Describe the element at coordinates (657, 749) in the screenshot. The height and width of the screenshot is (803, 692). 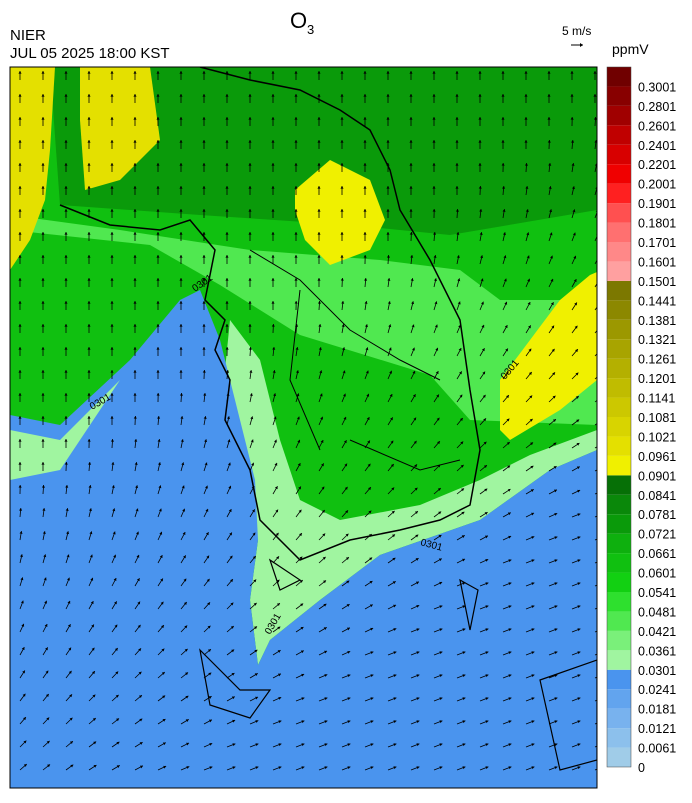
I see `colorbar-label: 0.0061` at that location.